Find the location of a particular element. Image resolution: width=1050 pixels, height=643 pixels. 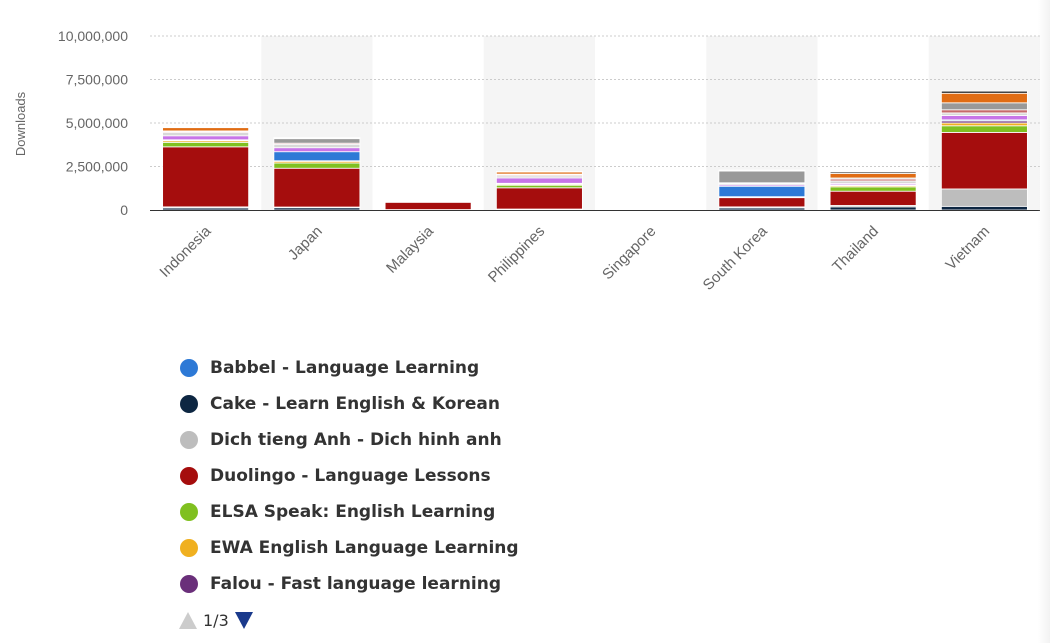

pager-text: 1/3 is located at coordinates (216, 620).